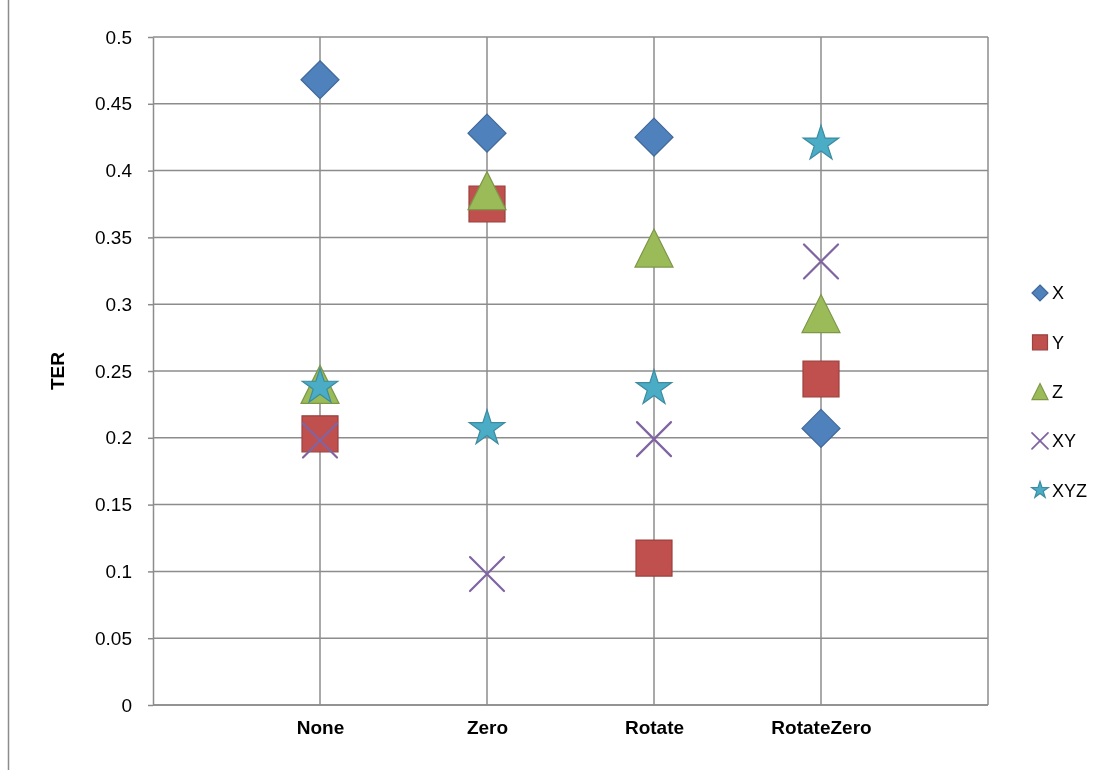 This screenshot has width=1107, height=770. What do you see at coordinates (1057, 392) in the screenshot?
I see `legend-label: Z` at bounding box center [1057, 392].